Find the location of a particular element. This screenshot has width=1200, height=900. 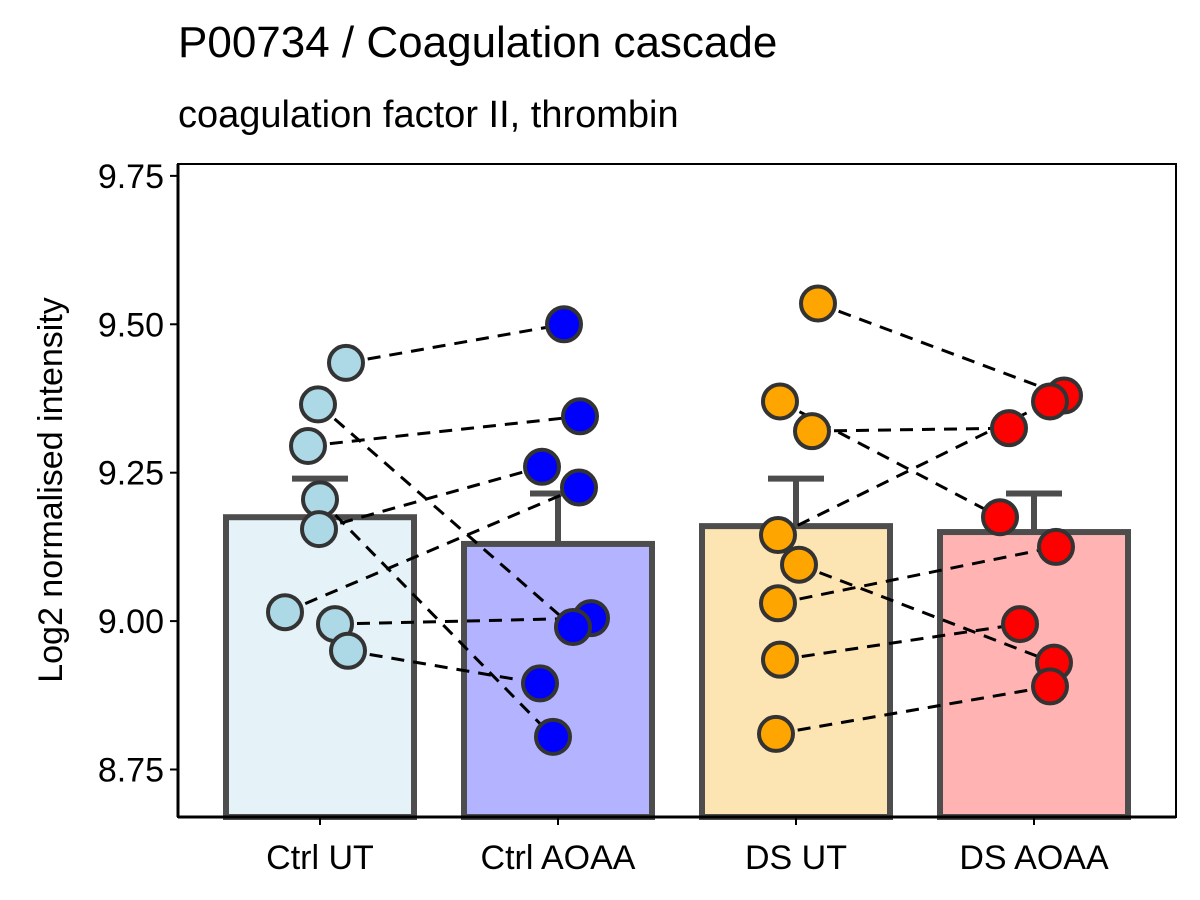

y-tick-label-1: 9.00 is located at coordinates (131, 622).